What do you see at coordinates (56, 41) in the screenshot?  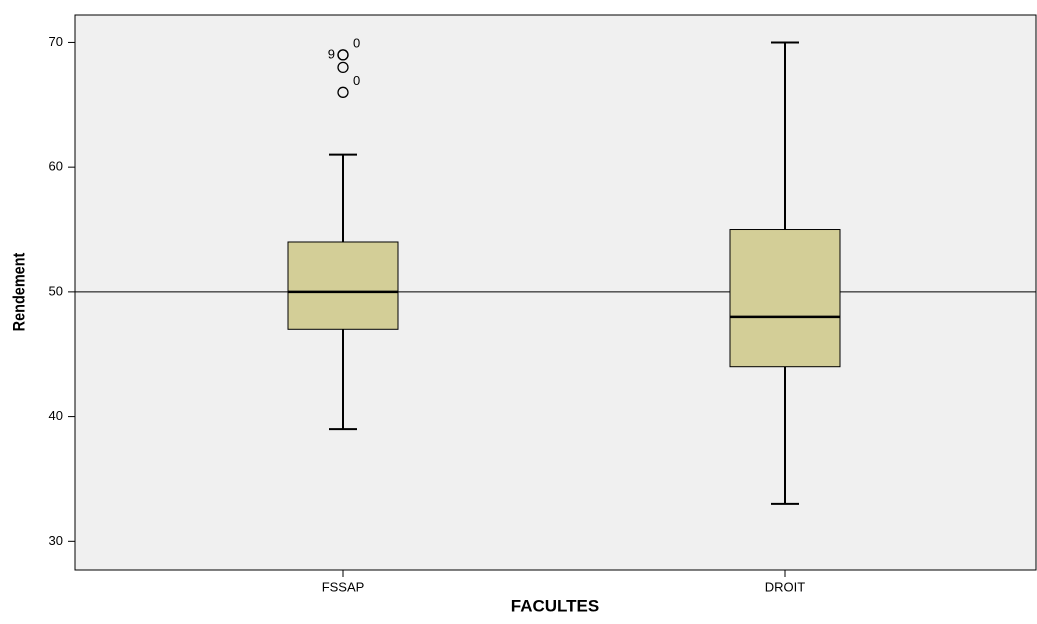 I see `y-tick-label: 70` at bounding box center [56, 41].